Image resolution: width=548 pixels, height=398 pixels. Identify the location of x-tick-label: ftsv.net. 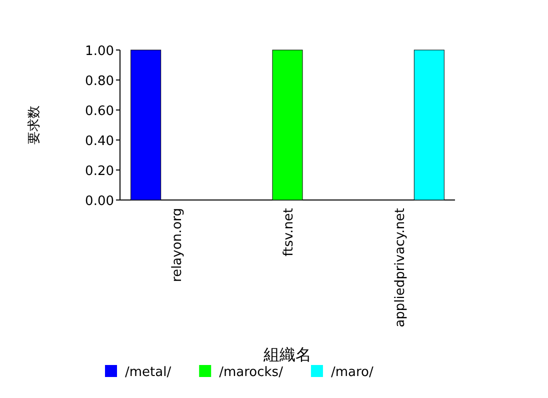
(289, 232).